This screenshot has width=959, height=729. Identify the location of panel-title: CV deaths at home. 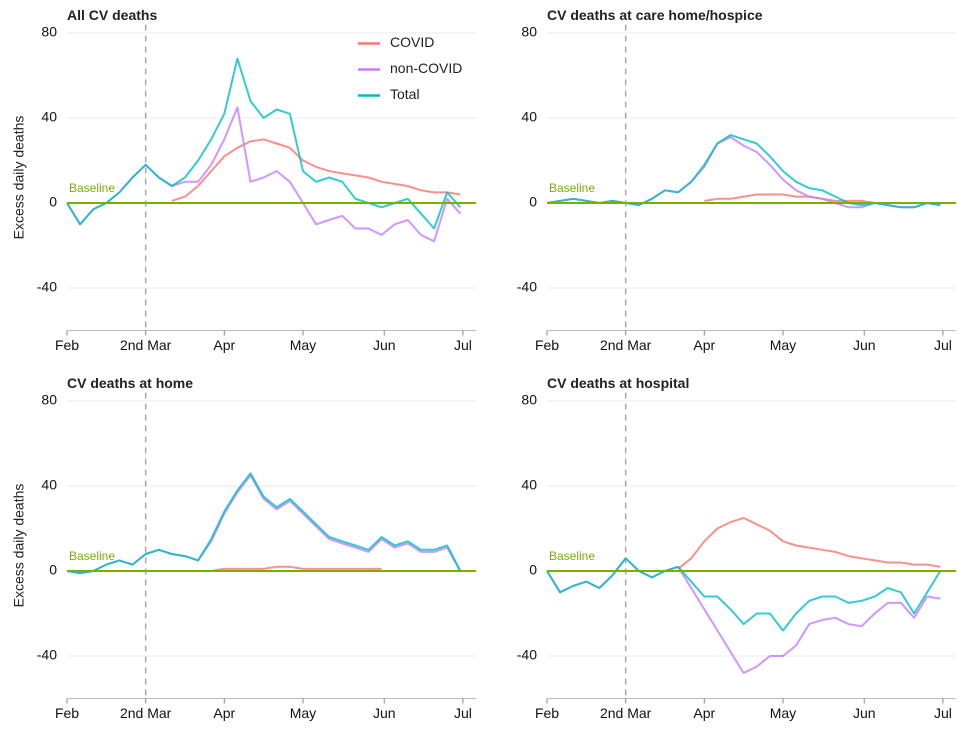
(130, 383).